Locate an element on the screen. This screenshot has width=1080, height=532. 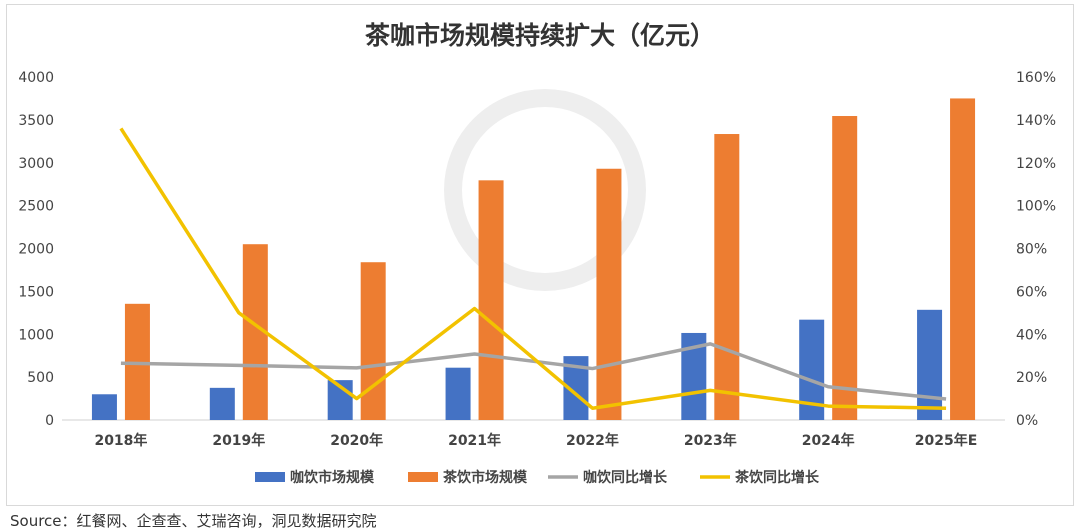
line-coffee-growth is located at coordinates (533, 371).